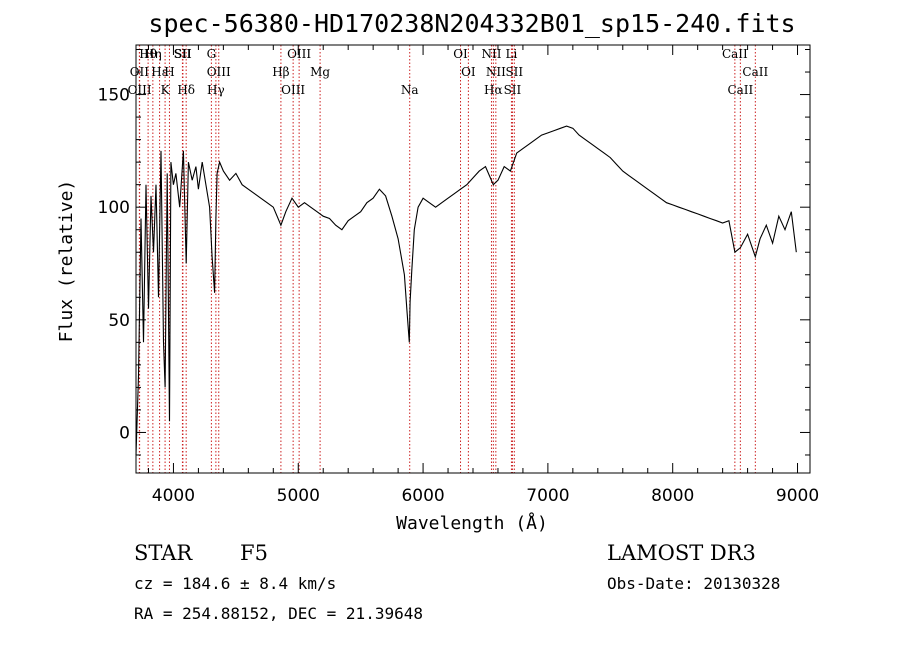 The width and height of the screenshot is (900, 649). What do you see at coordinates (422, 496) in the screenshot?
I see `x-tick-label-2: 6000` at bounding box center [422, 496].